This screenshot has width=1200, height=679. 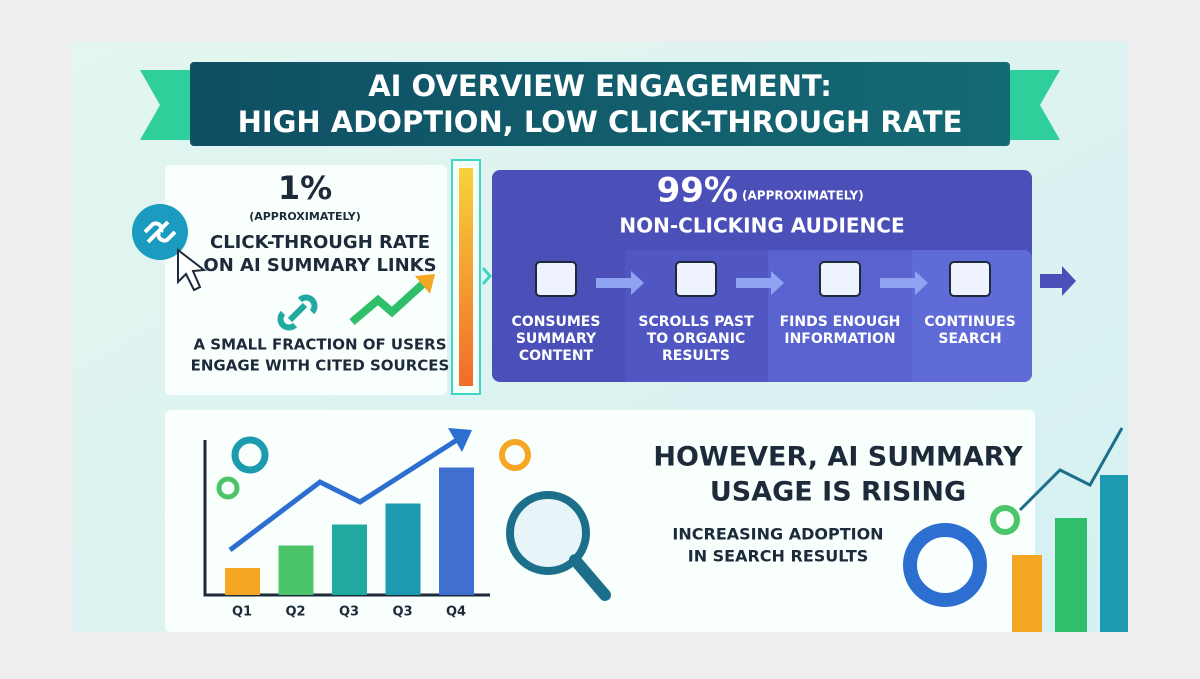 I want to click on x-tick-label: Q4, so click(x=456, y=612).